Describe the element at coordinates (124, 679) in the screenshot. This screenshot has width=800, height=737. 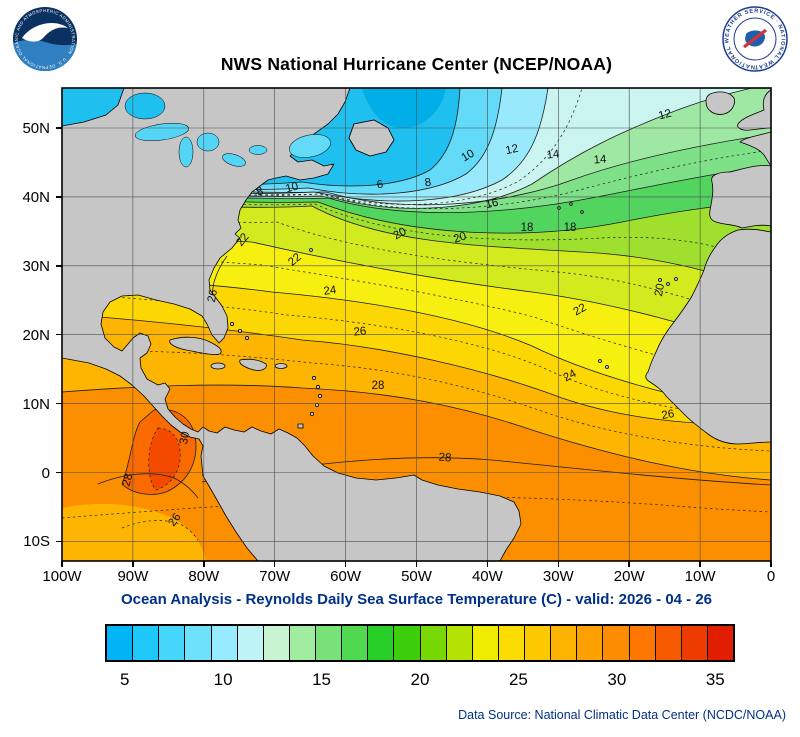
I see `colorbar-tick-label: 5` at that location.